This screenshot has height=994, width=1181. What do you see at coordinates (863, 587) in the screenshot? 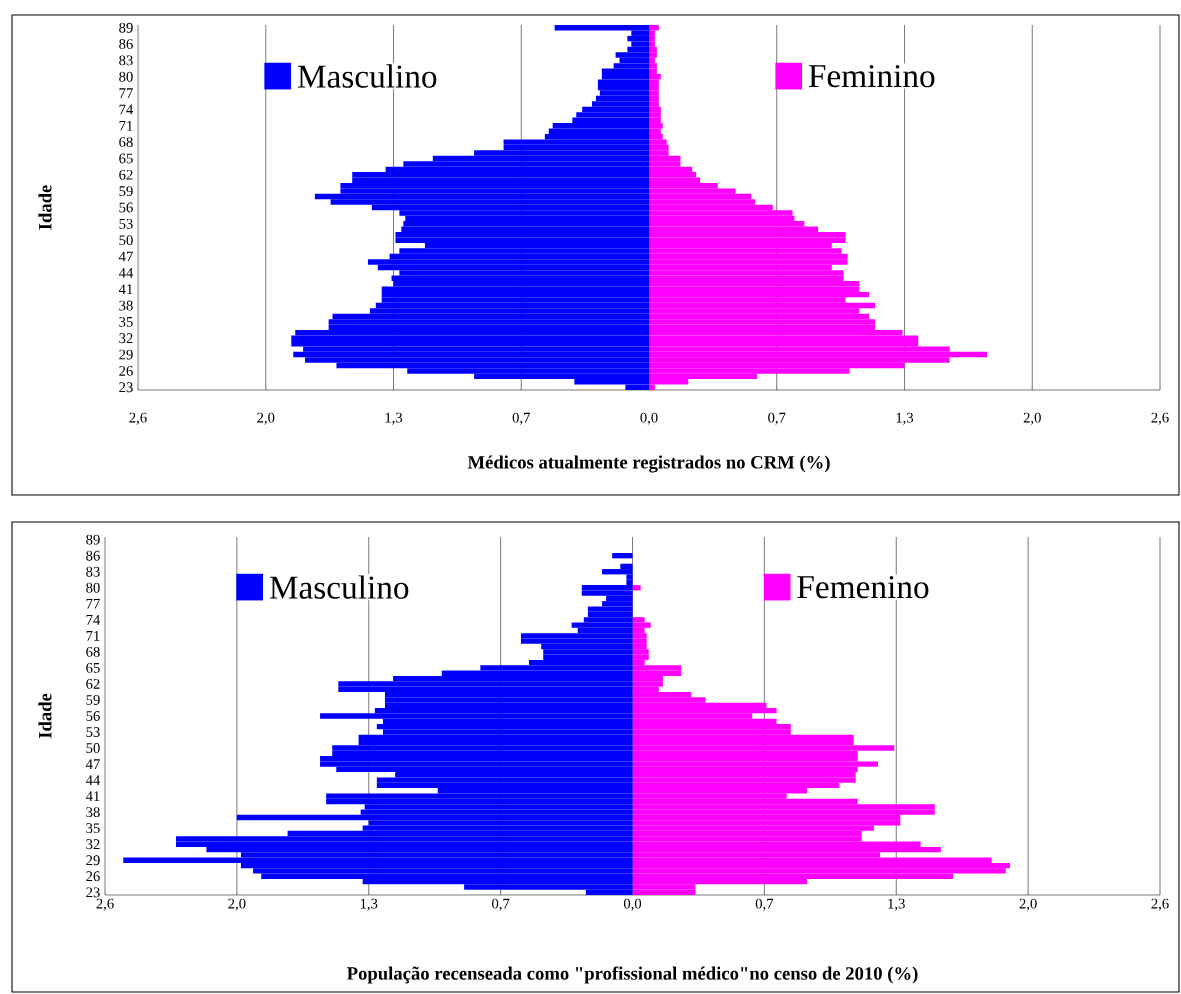
I see `legend-label: Femenino` at bounding box center [863, 587].